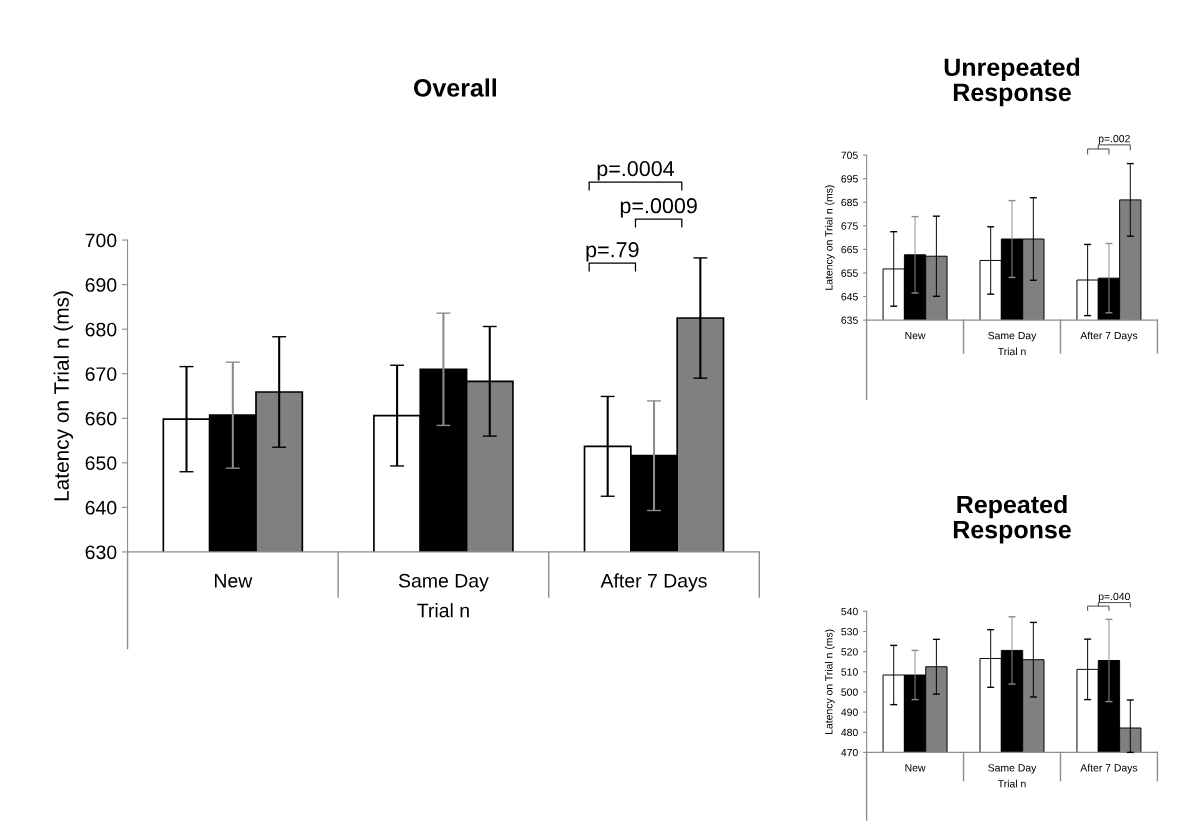 This screenshot has width=1192, height=825. Describe the element at coordinates (849, 732) in the screenshot. I see `y-tick-label: 480` at that location.